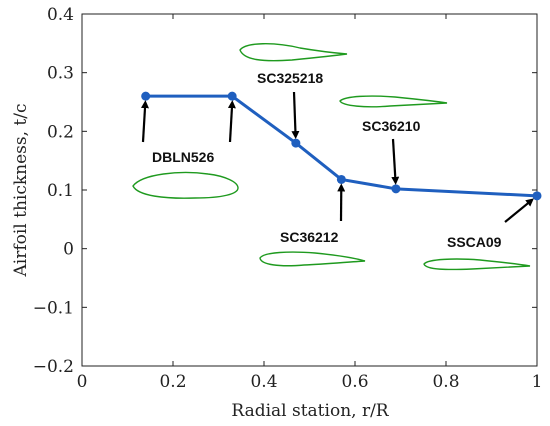 This screenshot has width=550, height=426. I want to click on y-tick-label: −0.2, so click(53, 367).